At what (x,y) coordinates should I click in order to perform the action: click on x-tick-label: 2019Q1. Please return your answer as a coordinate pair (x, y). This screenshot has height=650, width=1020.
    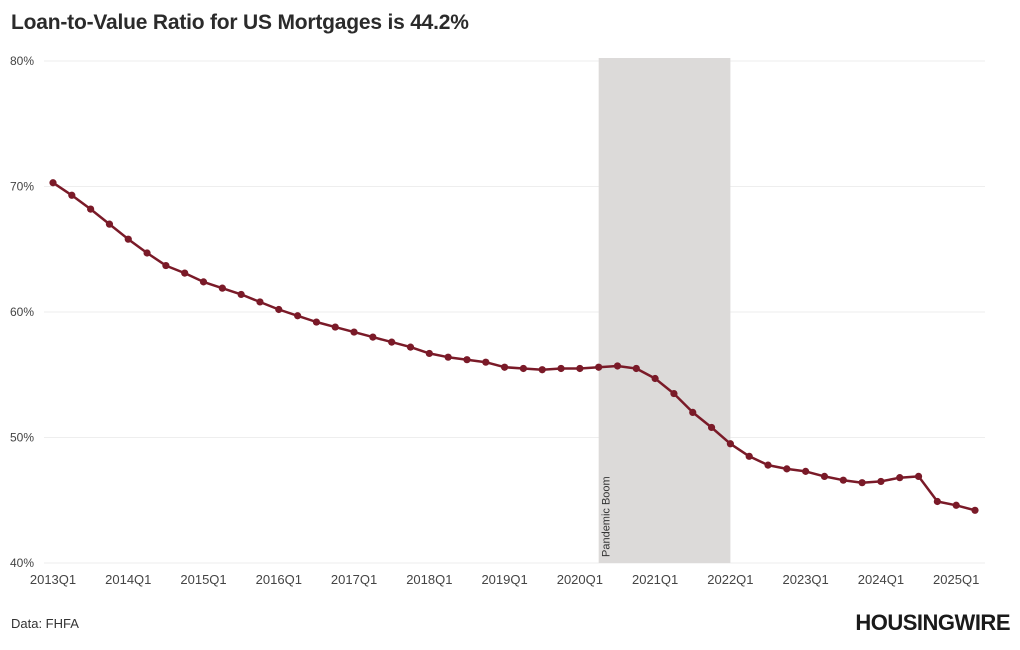
    Looking at the image, I should click on (504, 579).